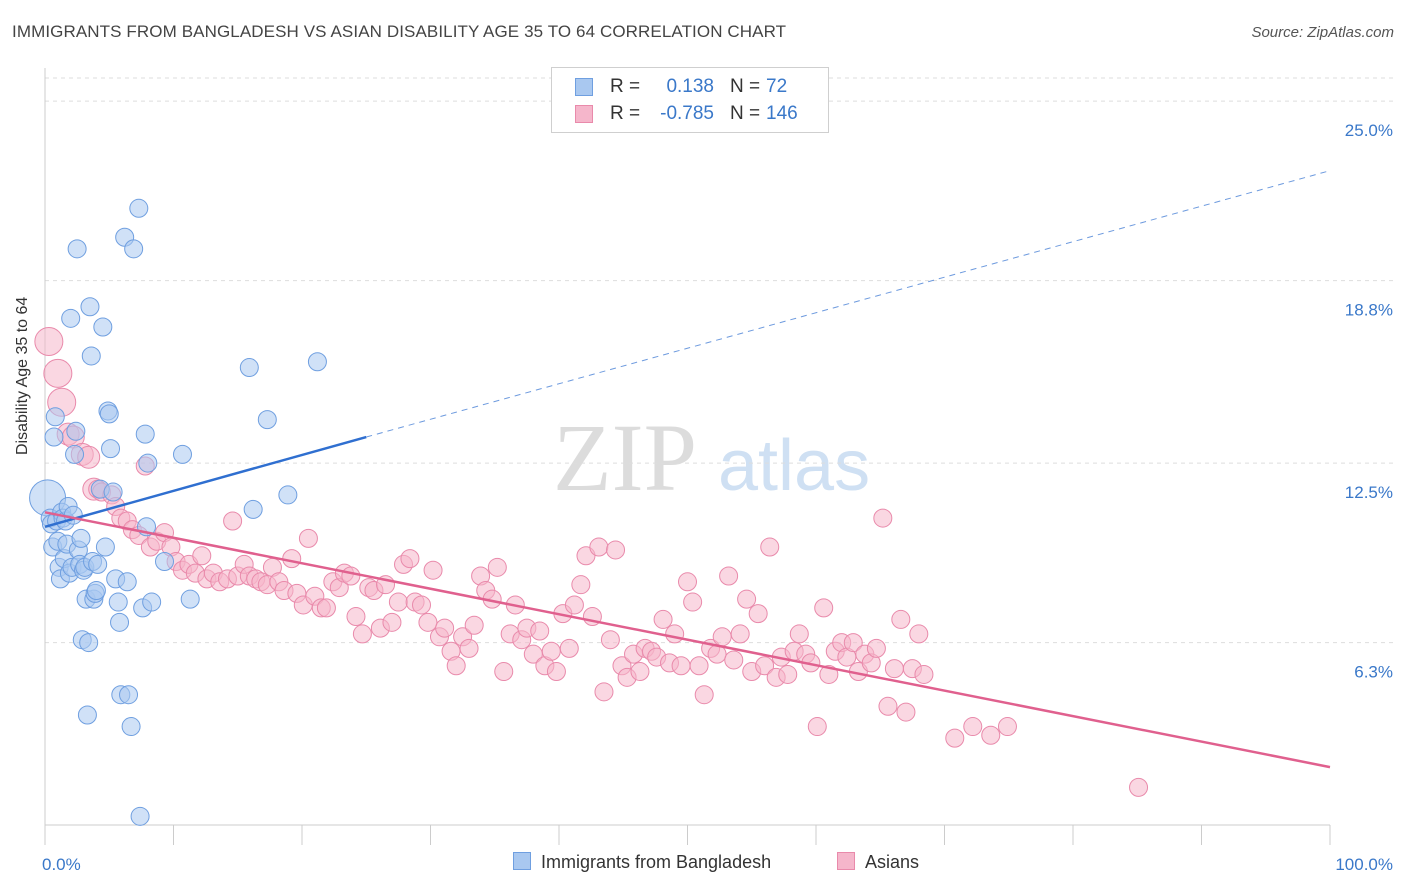 Image resolution: width=1406 pixels, height=892 pixels. What do you see at coordinates (745, 113) in the screenshot?
I see `legend-n-label: N =` at bounding box center [745, 113].